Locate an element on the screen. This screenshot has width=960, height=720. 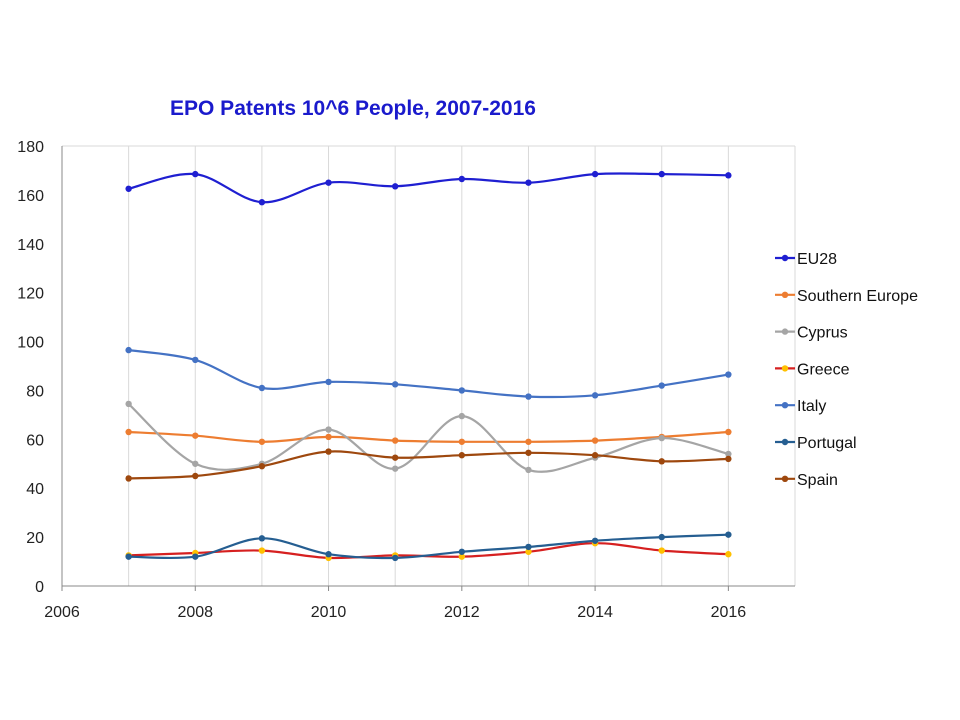
legend-label: Portugal is located at coordinates (827, 443).